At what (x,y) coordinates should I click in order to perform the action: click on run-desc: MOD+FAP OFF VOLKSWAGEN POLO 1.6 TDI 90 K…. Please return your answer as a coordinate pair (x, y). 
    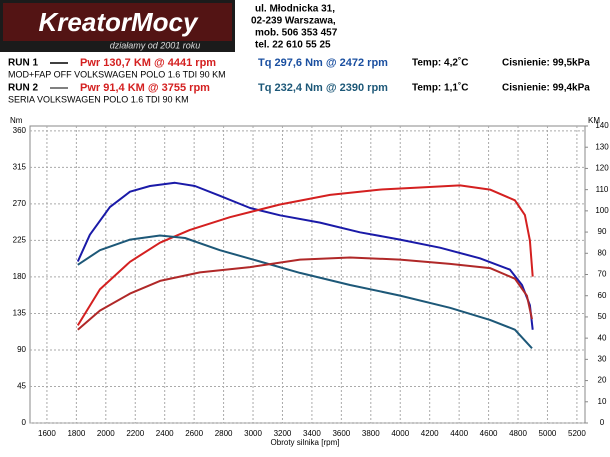
    Looking at the image, I should click on (117, 74).